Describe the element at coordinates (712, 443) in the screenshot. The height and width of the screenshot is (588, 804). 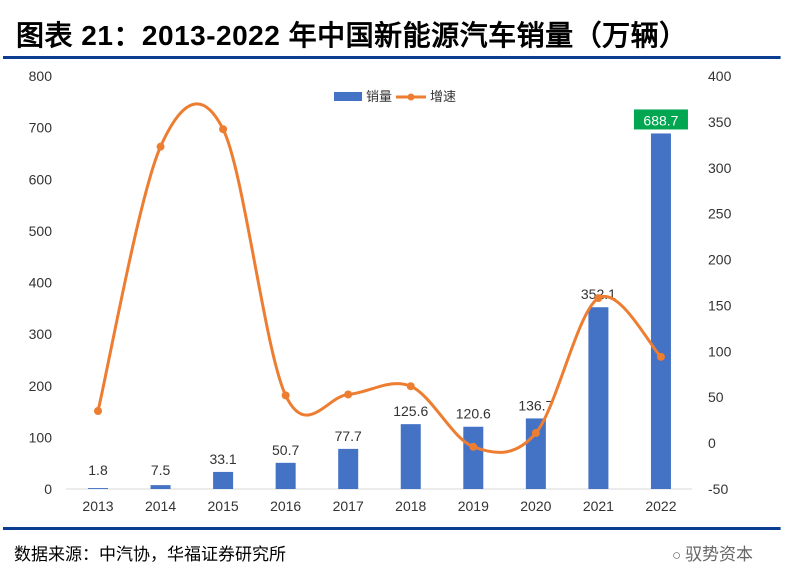
I see `right-axis-tick: 0` at that location.